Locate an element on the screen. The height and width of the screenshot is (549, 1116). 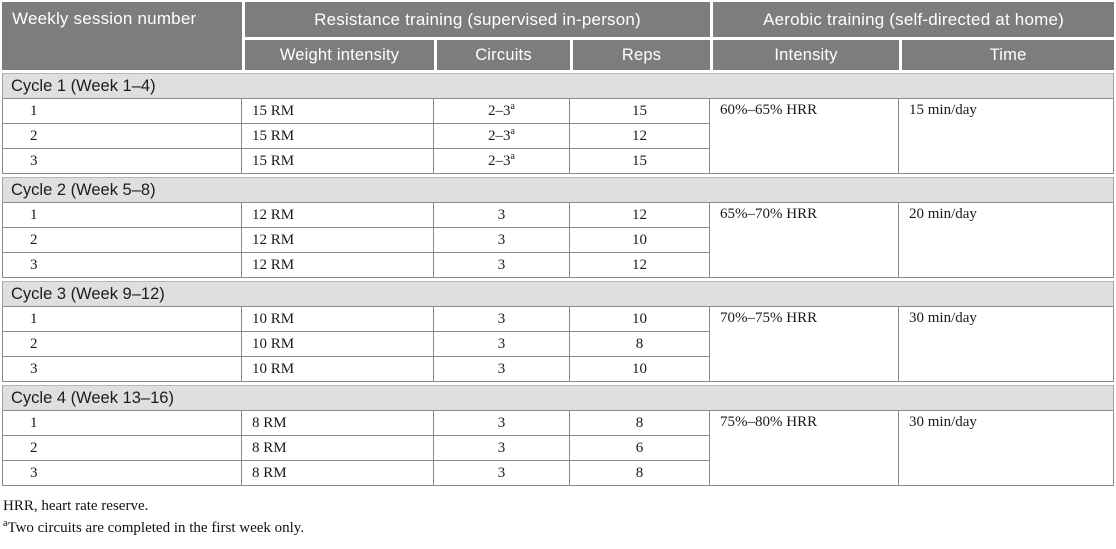
table-row: 2 8 RM 3 6 is located at coordinates (558, 448).